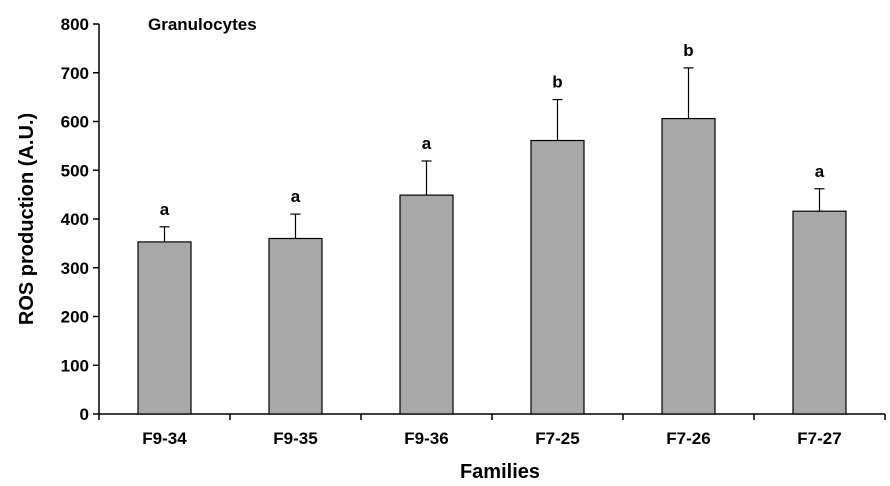  I want to click on significance-label-F9-36: a, so click(427, 143).